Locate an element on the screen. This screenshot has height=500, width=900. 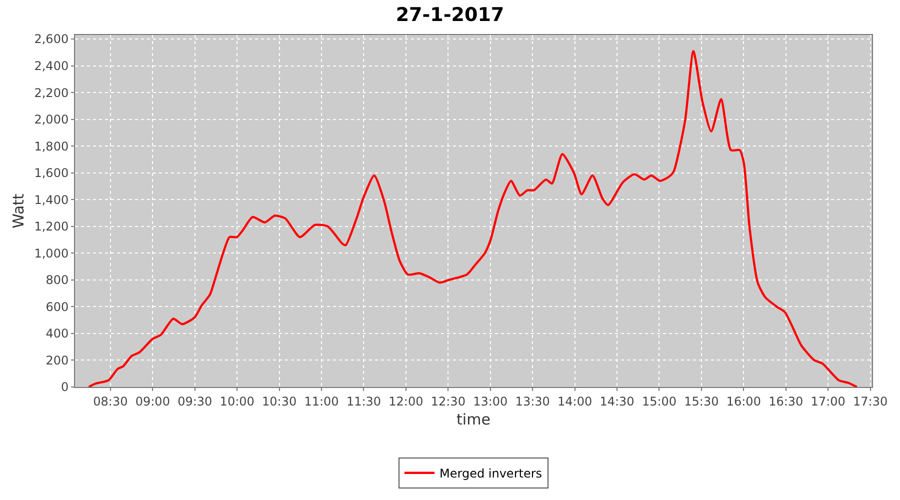
x-tick-label: 15:30 is located at coordinates (701, 401).